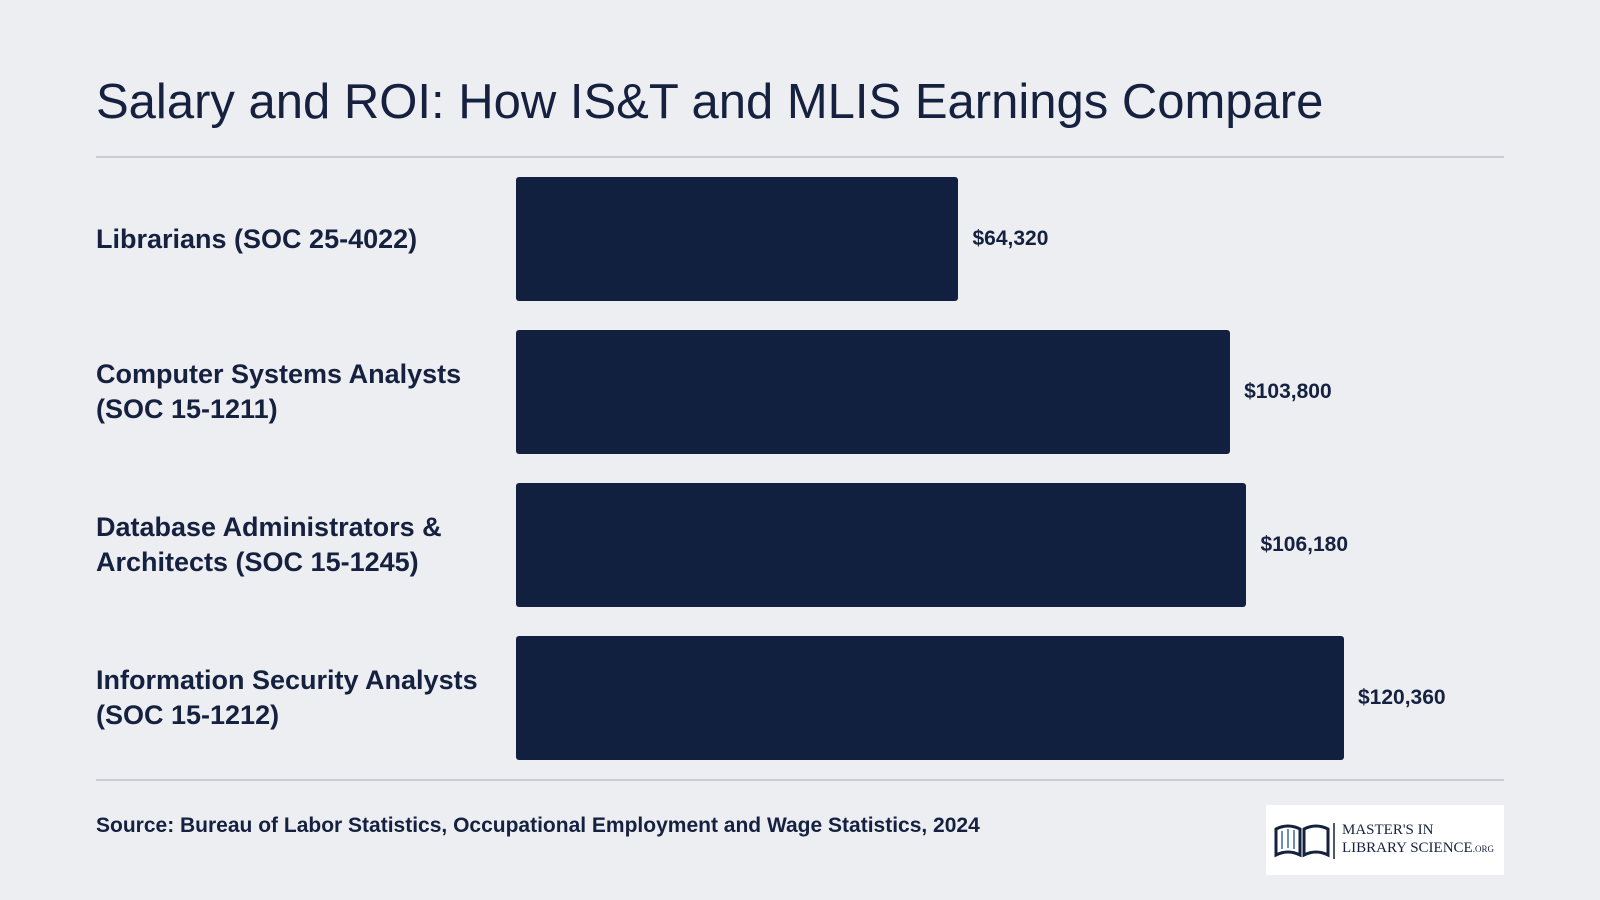 The height and width of the screenshot is (900, 1600). What do you see at coordinates (1288, 391) in the screenshot?
I see `value-label: $103,800` at bounding box center [1288, 391].